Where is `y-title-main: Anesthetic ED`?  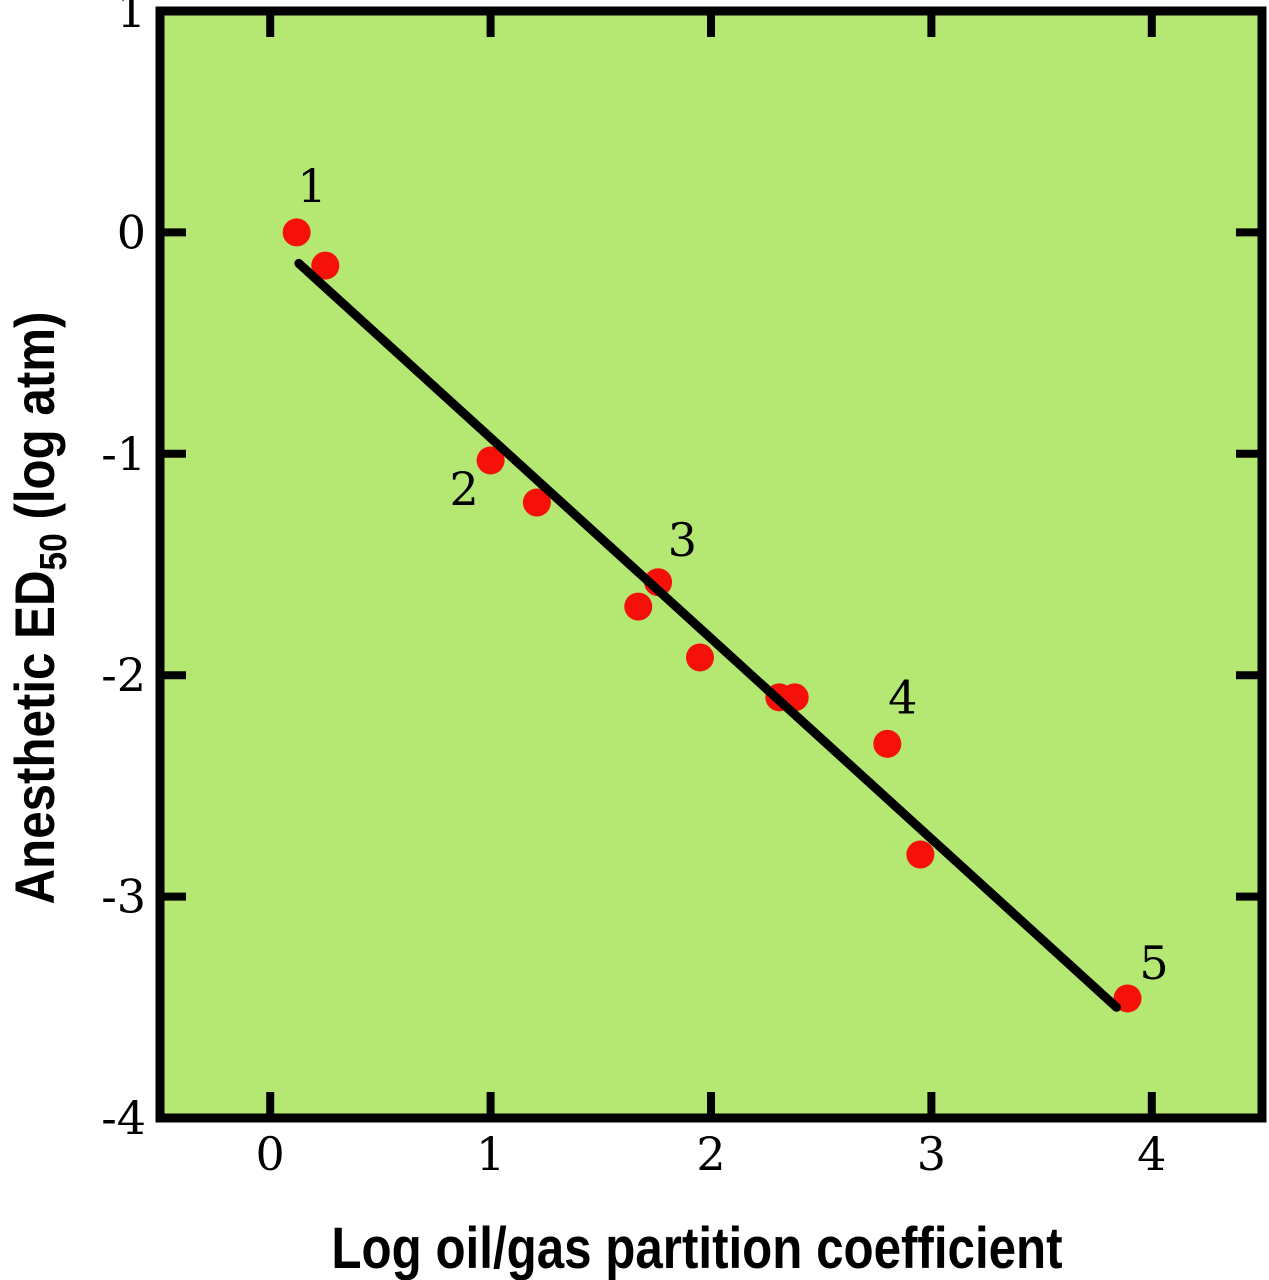 y-title-main: Anesthetic ED is located at coordinates (35, 737).